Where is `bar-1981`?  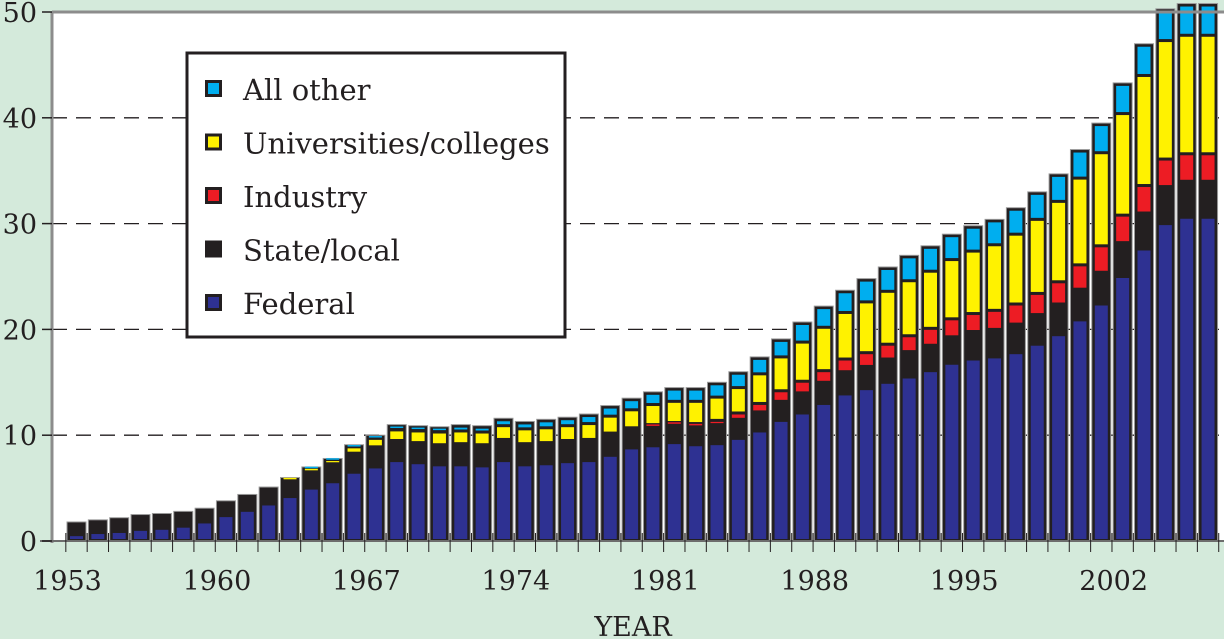
bar-1981 is located at coordinates (674, 464).